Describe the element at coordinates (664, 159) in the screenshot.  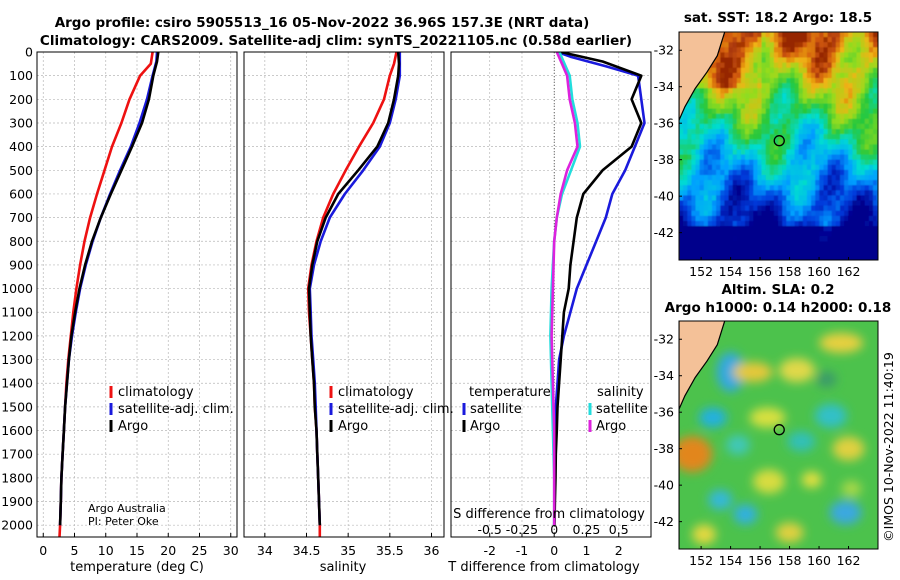
I see `map-lat-label: -38` at that location.